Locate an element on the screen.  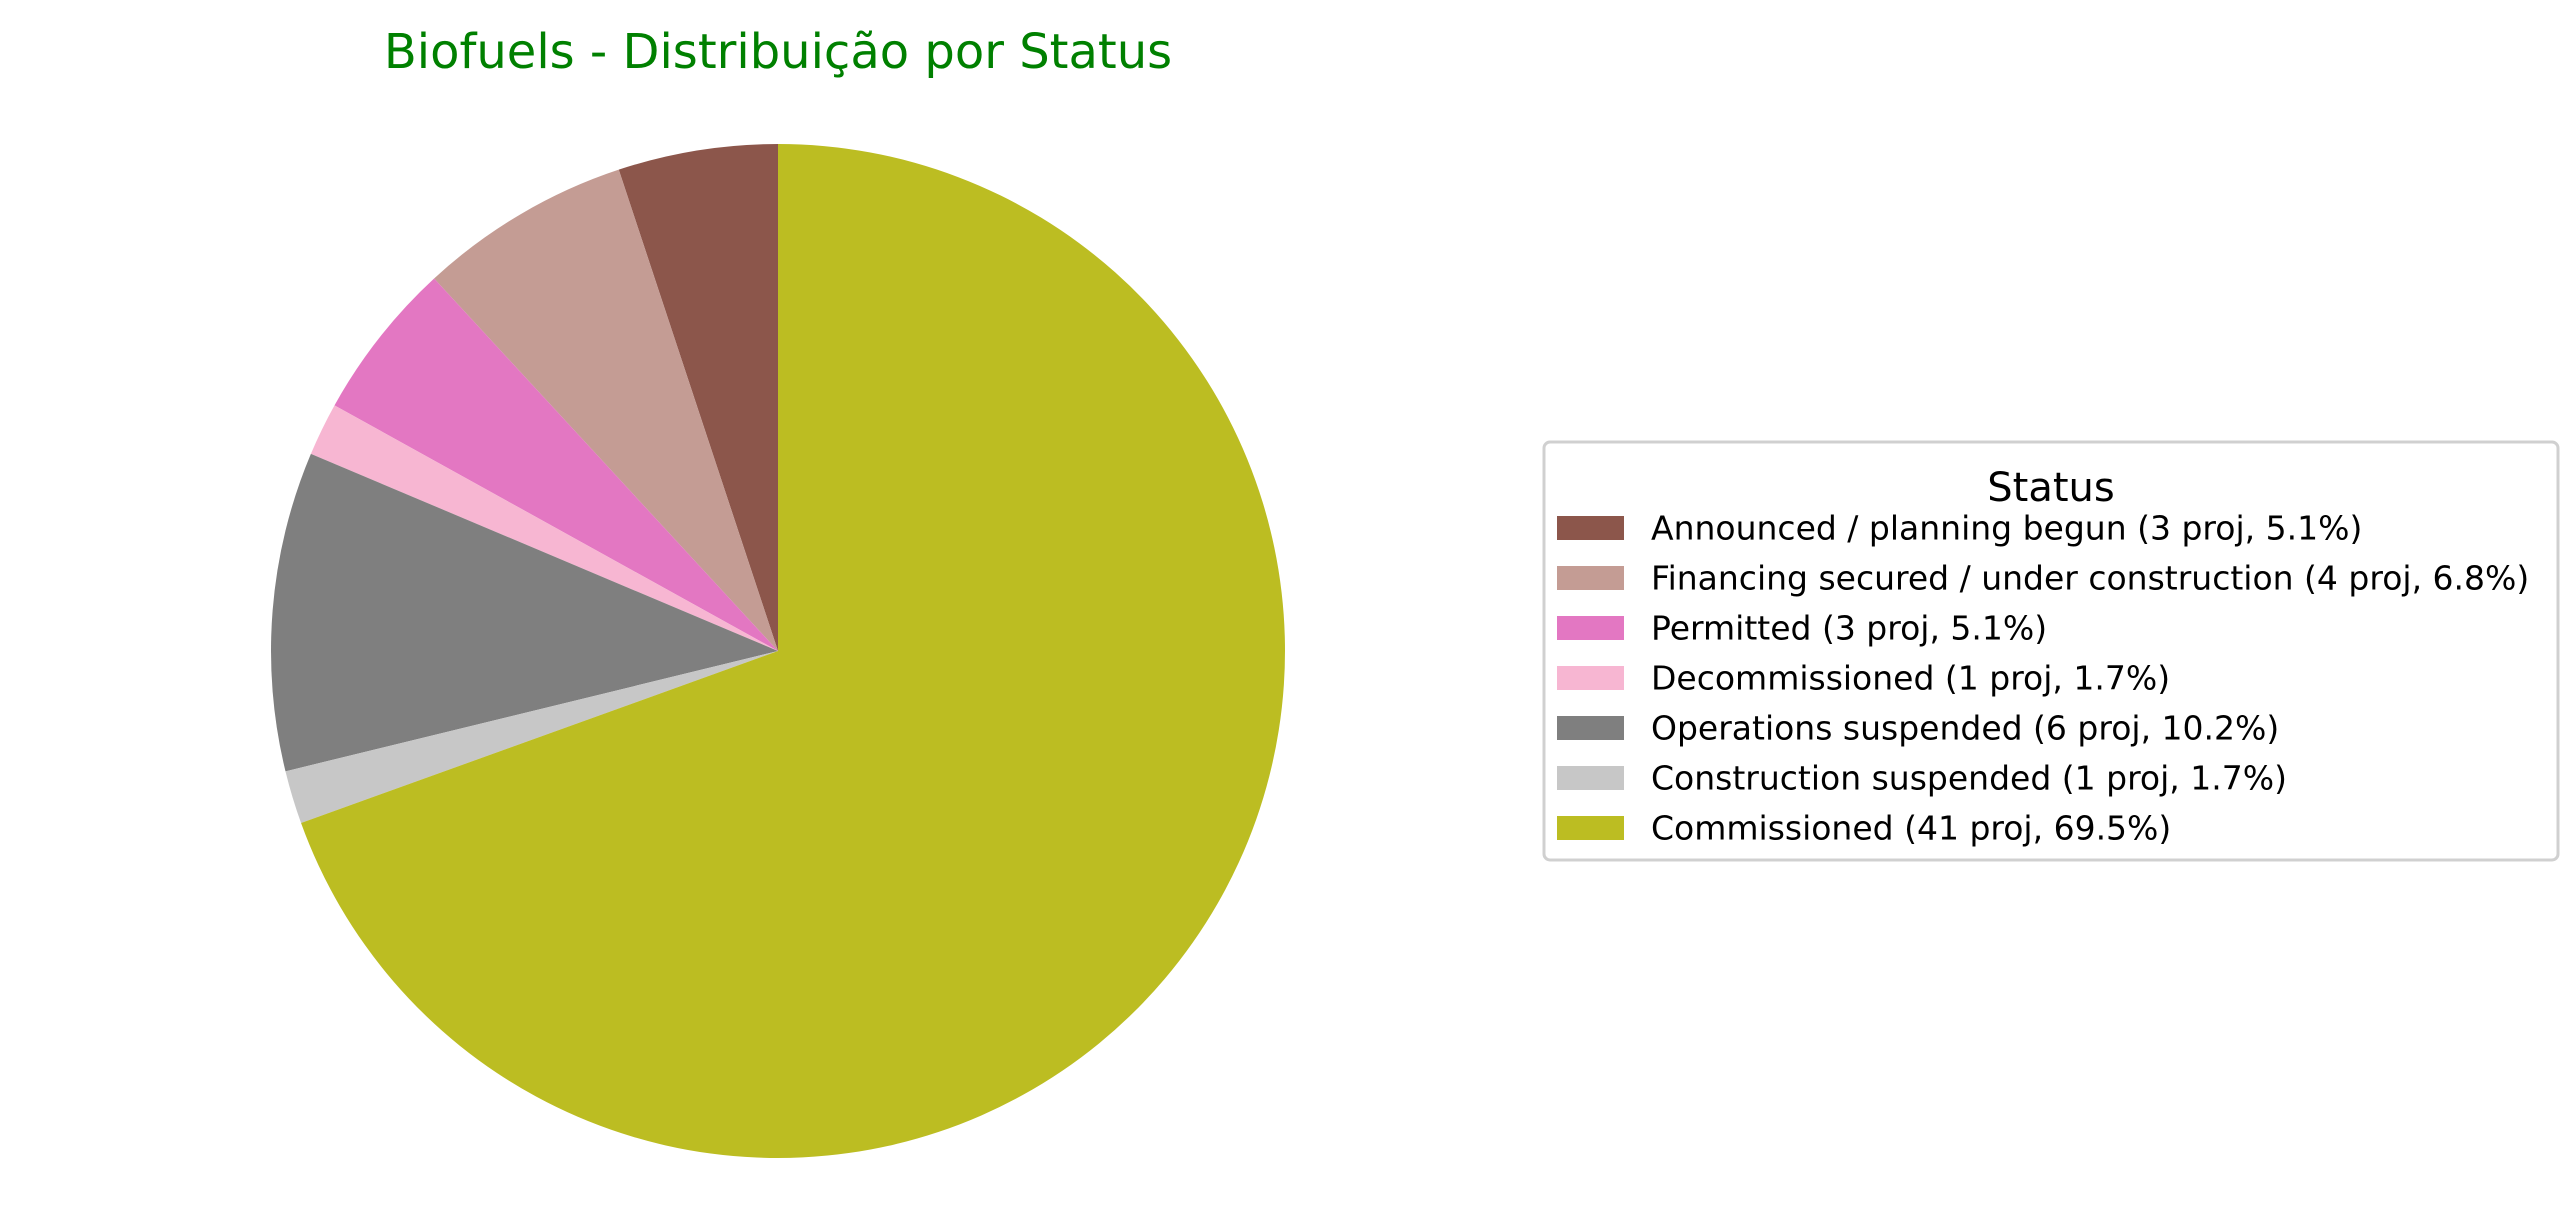
legend-entry: Operations suspended (6 proj, 10.2%) is located at coordinates (1918, 728).